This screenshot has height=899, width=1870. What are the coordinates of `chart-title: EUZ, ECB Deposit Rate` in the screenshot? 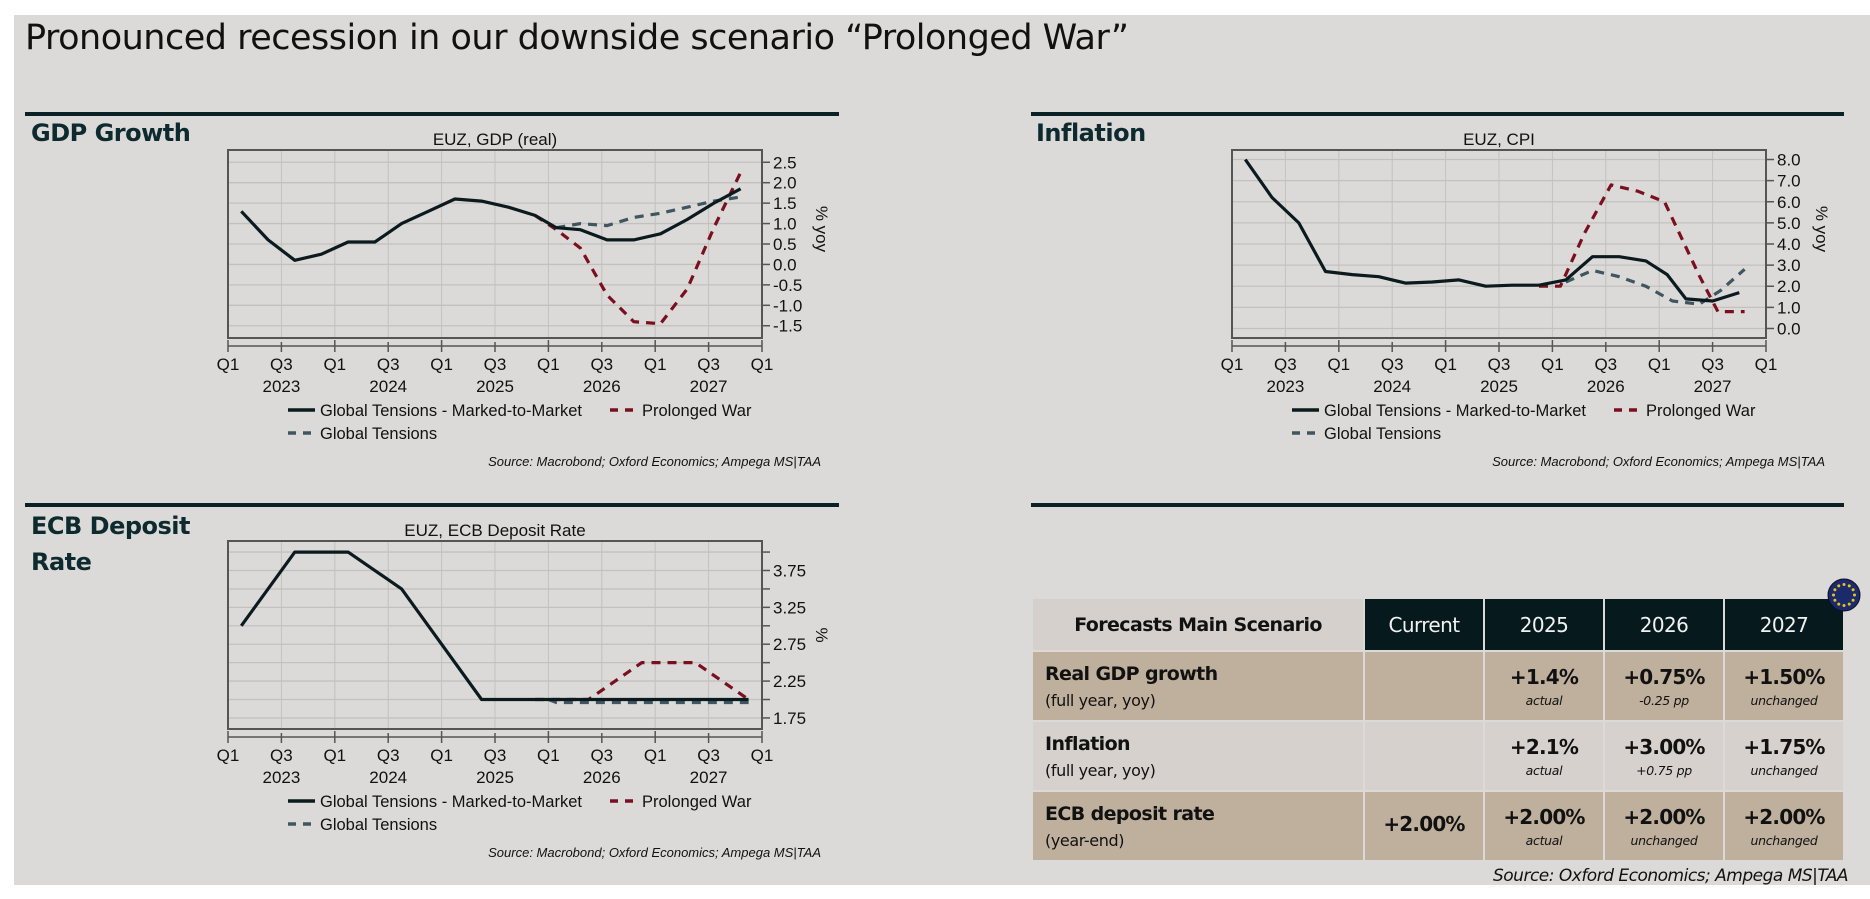 It's located at (494, 530).